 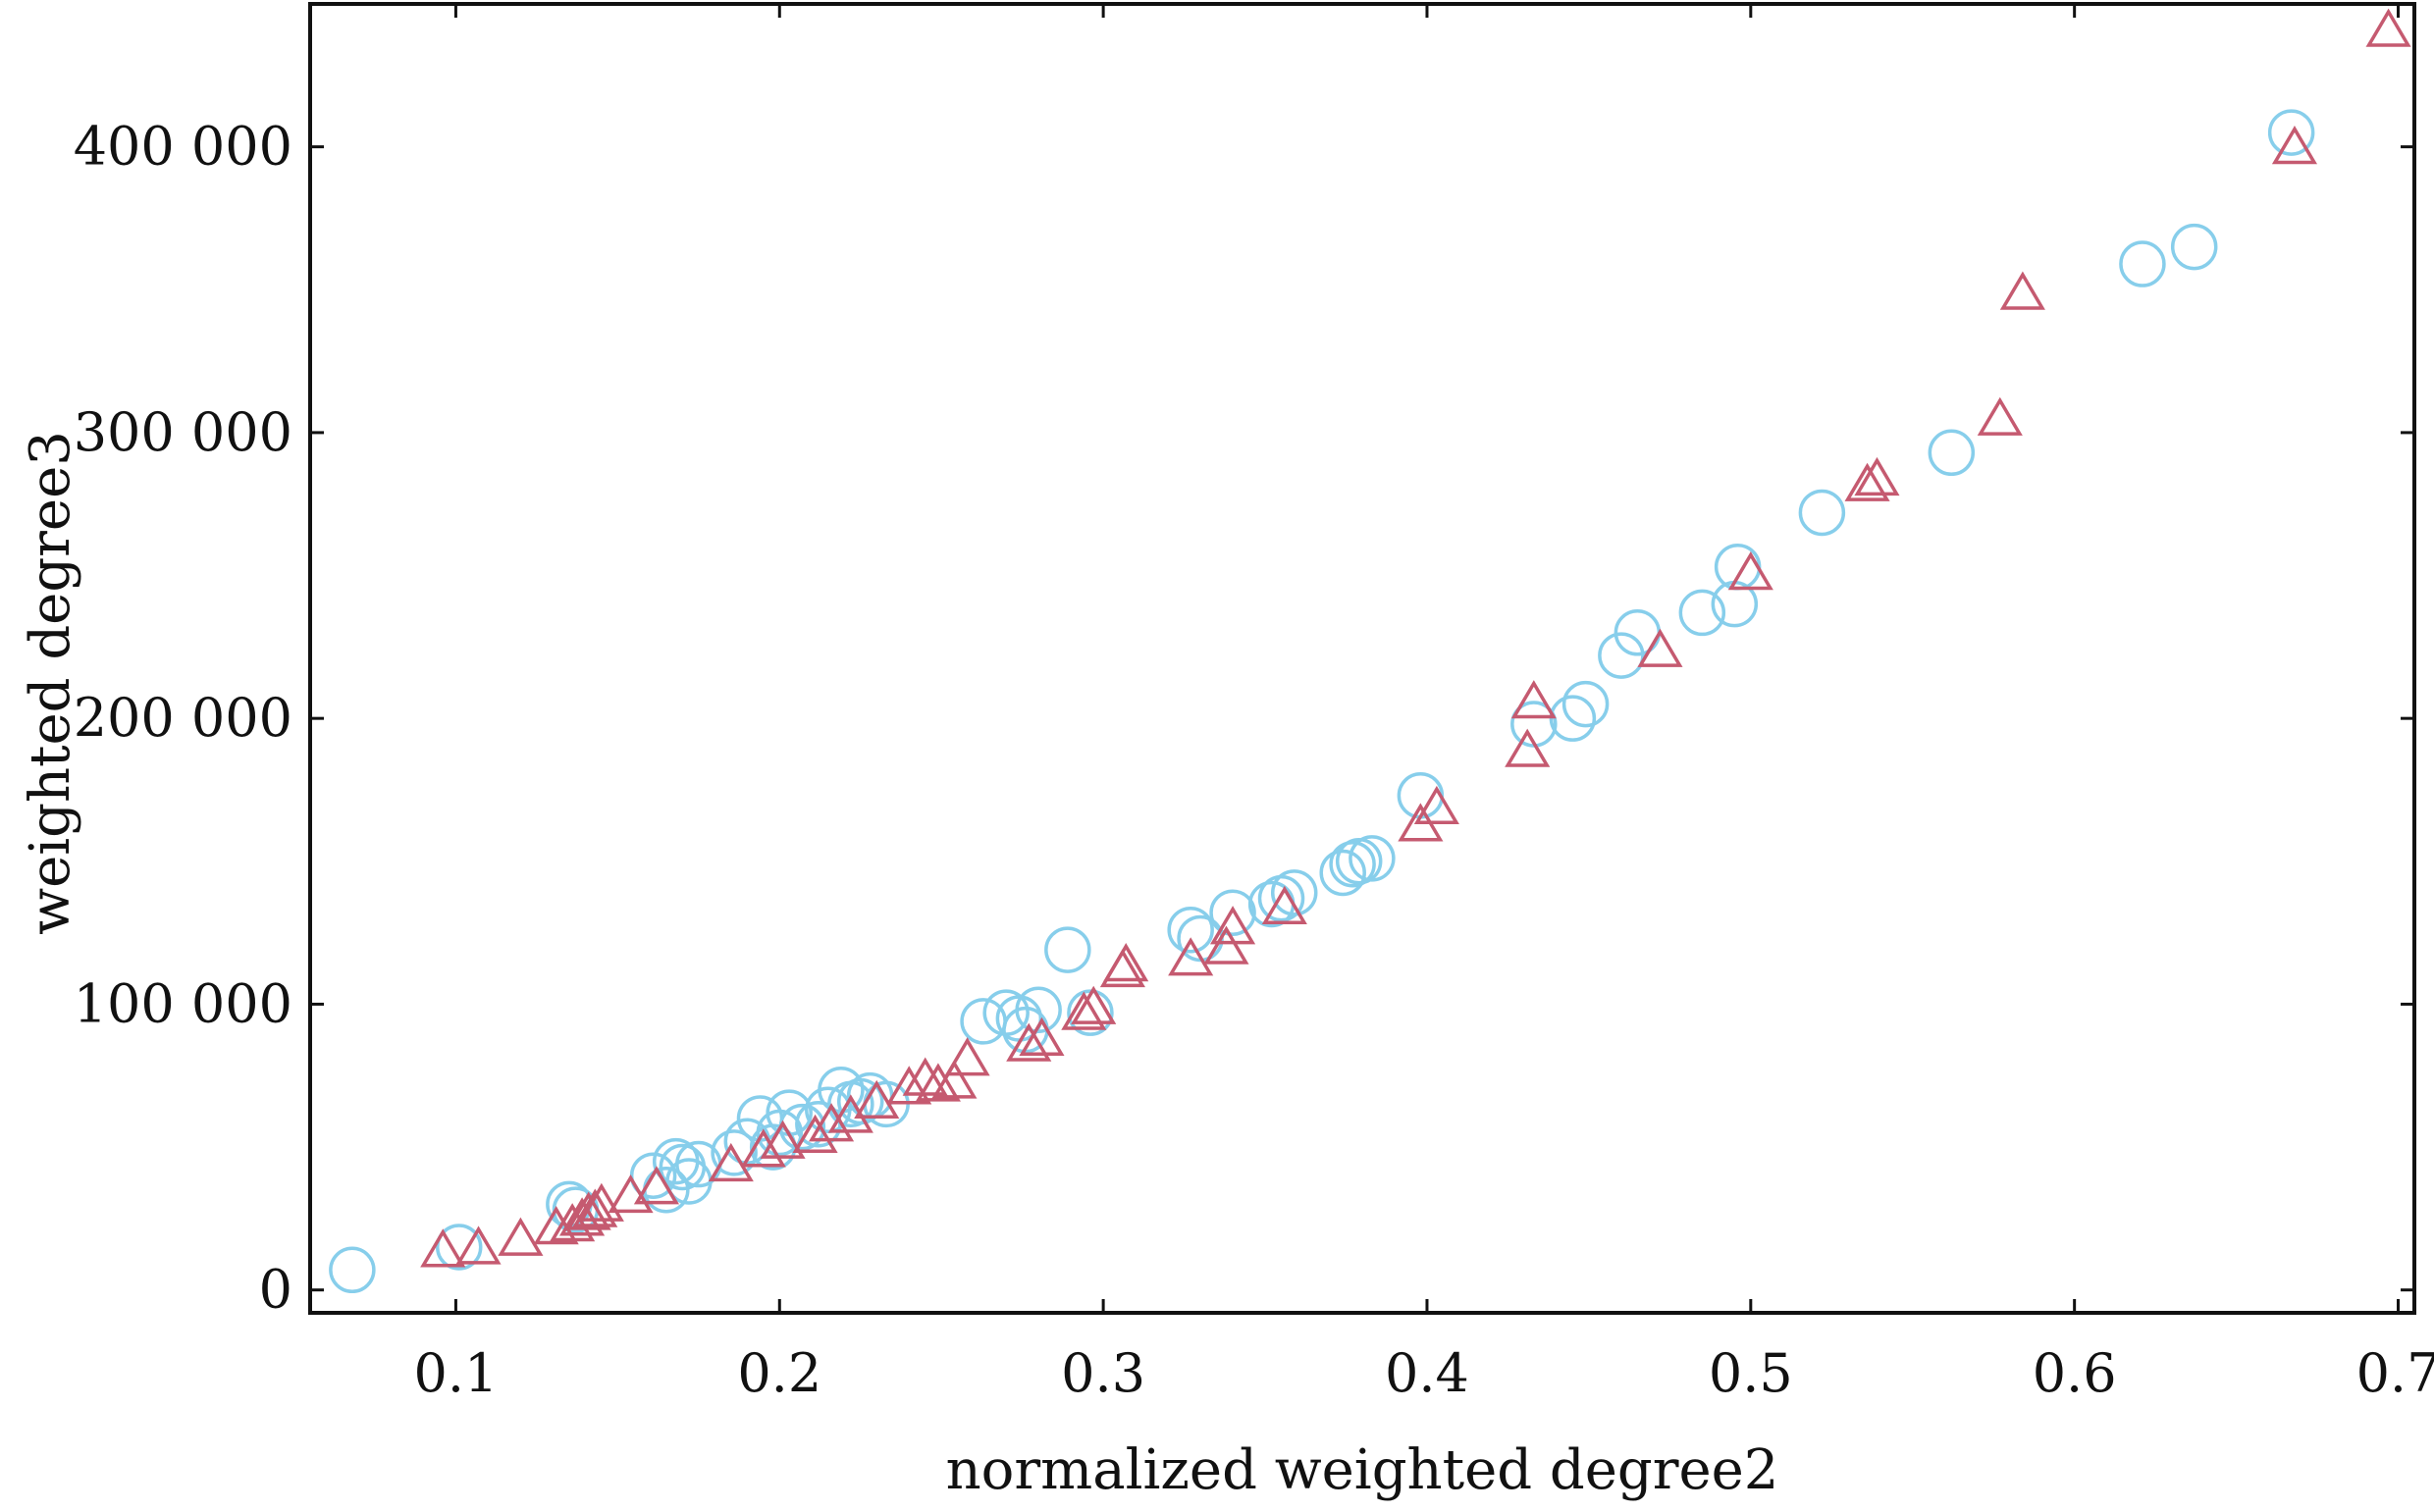 What do you see at coordinates (183, 718) in the screenshot?
I see `y-tick-label: 200 000` at bounding box center [183, 718].